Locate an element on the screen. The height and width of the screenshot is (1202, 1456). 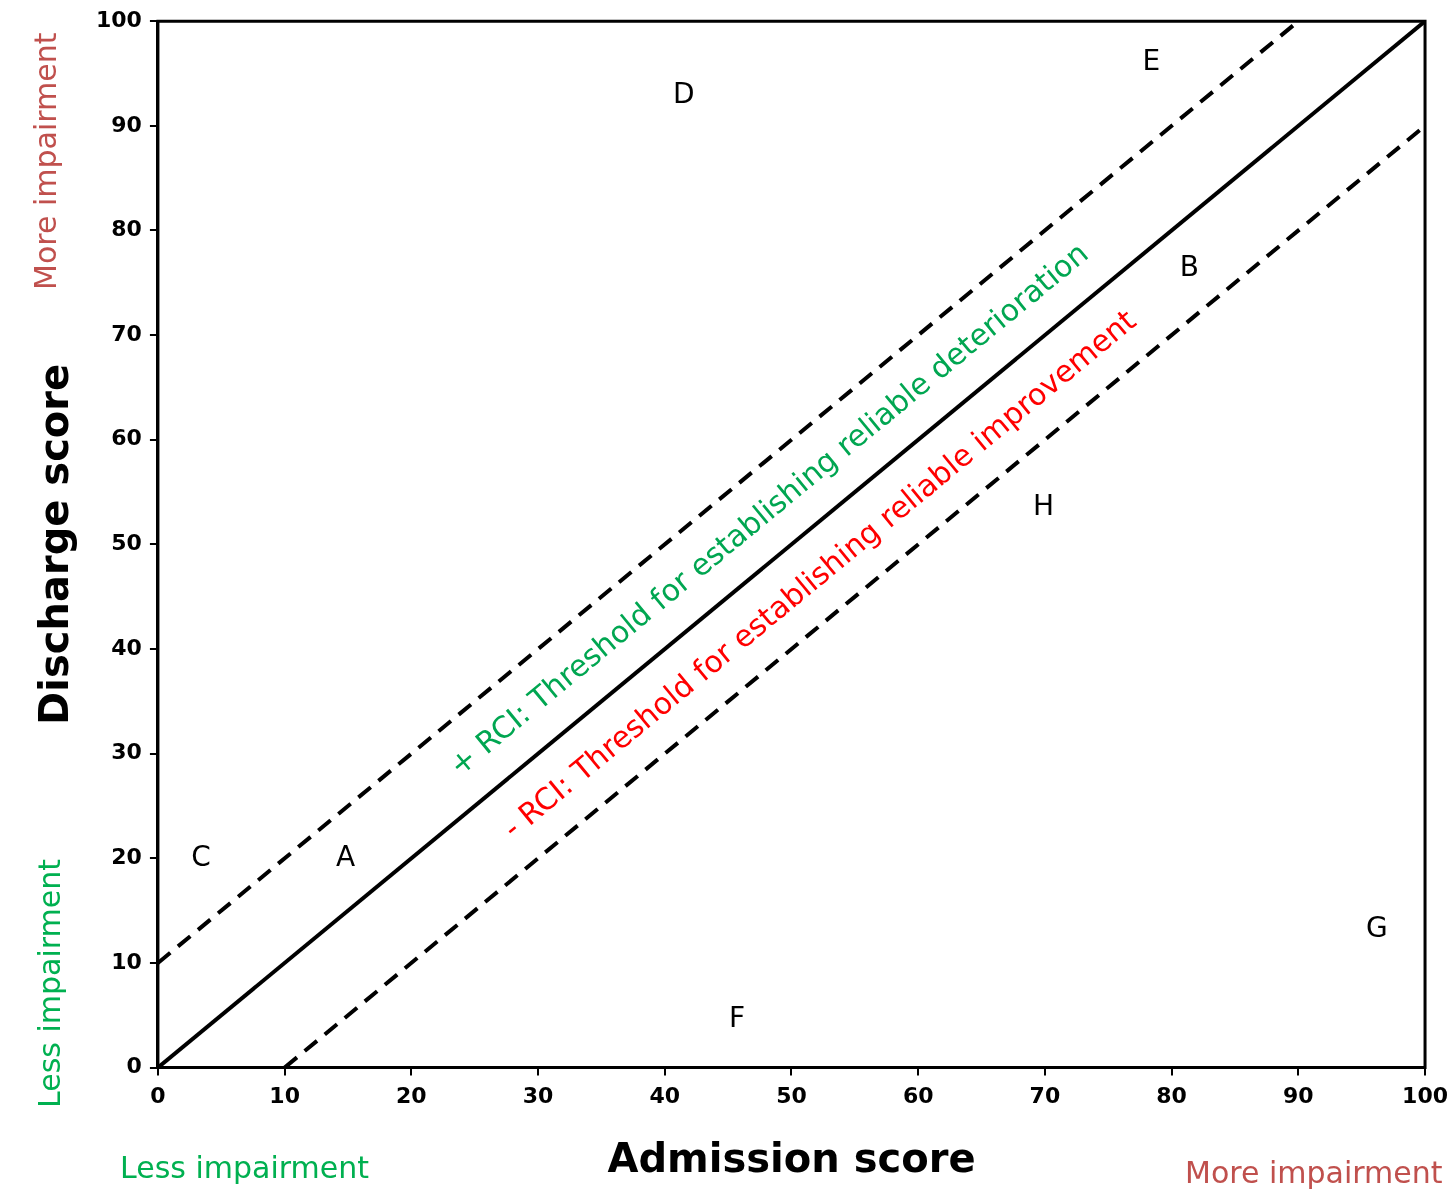
y-tick-label: 30 is located at coordinates (126, 752).